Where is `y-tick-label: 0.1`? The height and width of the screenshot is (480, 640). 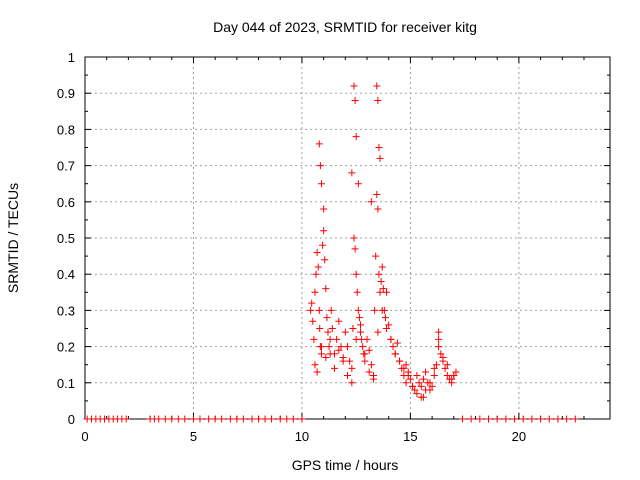
y-tick-label: 0.1 is located at coordinates (66, 383).